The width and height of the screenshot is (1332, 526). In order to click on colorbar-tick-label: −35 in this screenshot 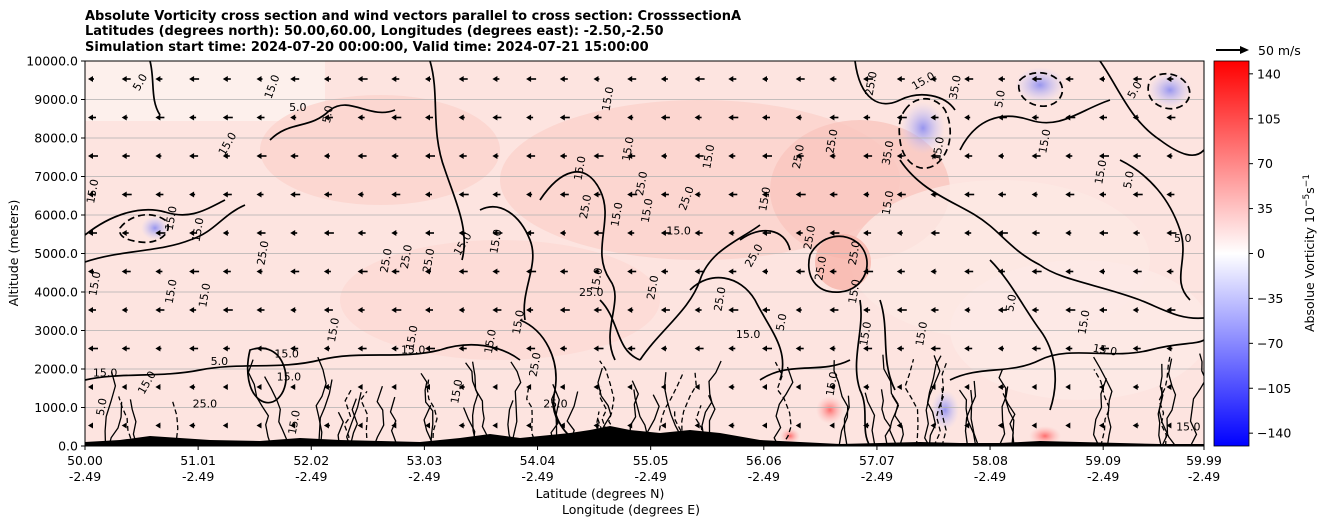, I will do `click(1270, 298)`.